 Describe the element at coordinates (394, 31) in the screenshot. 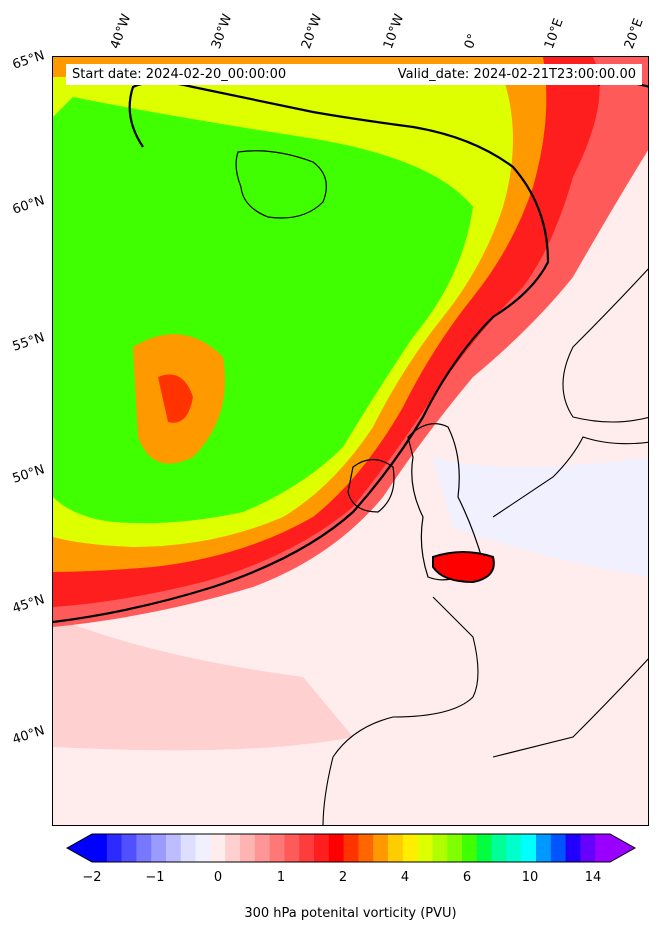

I see `lon-label-10w: 10°W` at that location.